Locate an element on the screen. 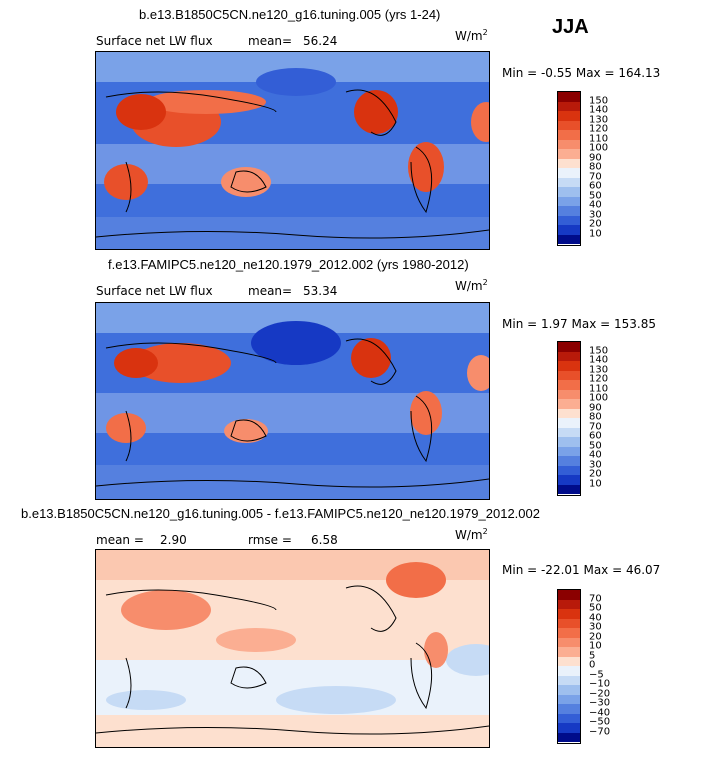  panel2-colorbar is located at coordinates (569, 418).